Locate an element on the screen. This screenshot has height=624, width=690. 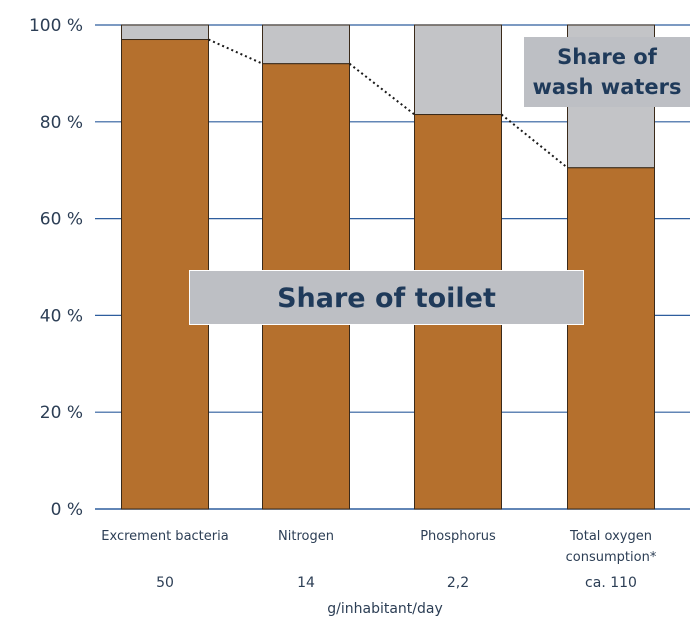
x-category-label: Phosphorus is located at coordinates (458, 536).